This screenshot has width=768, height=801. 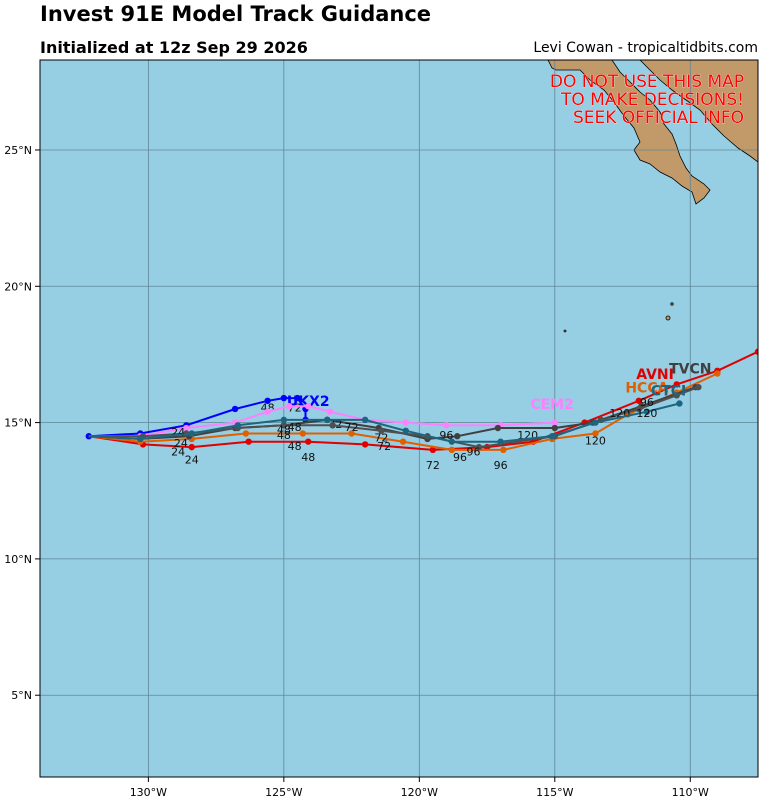 I want to click on lon-tick-label: 120°W, so click(x=419, y=792).